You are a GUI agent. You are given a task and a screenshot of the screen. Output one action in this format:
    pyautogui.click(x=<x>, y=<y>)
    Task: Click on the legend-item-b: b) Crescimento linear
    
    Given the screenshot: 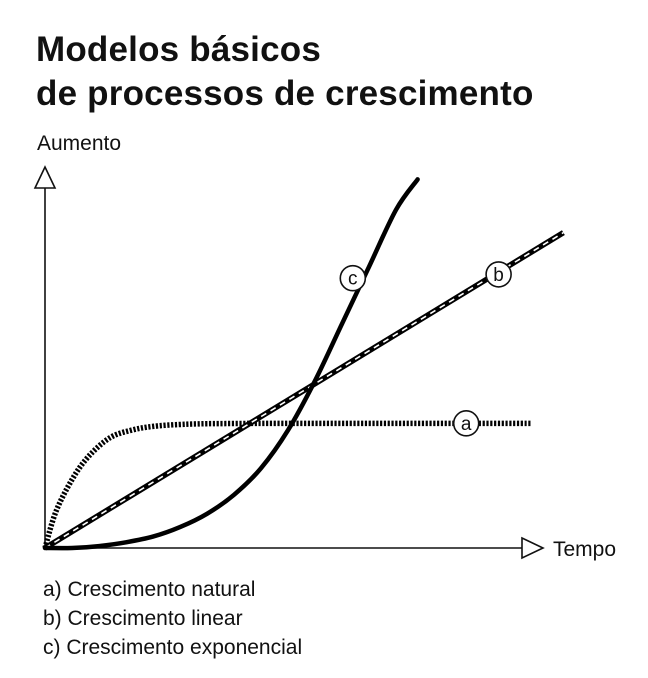 What is the action you would take?
    pyautogui.click(x=143, y=618)
    